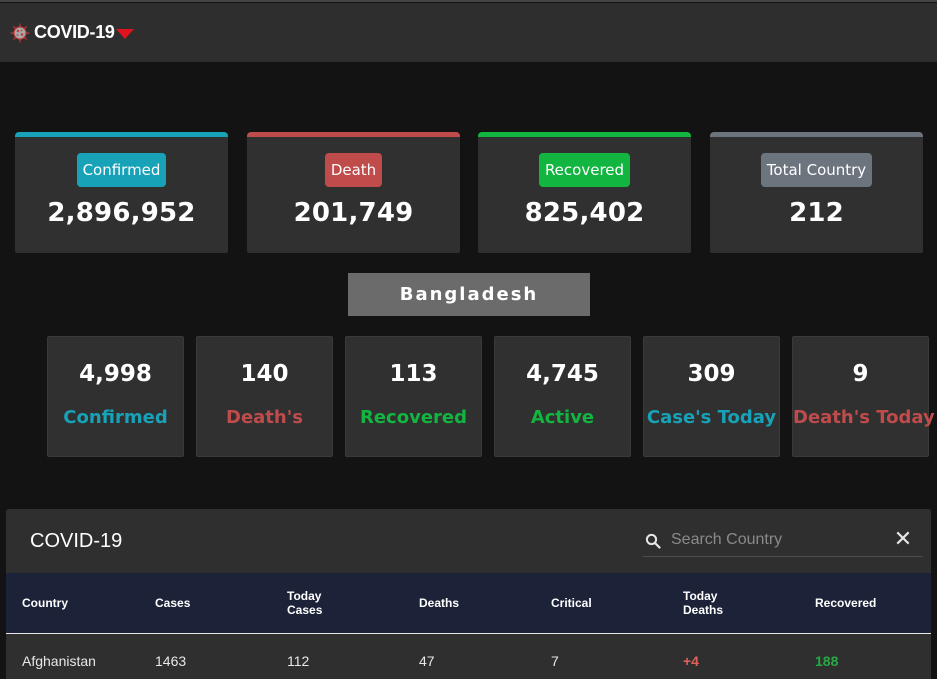  I want to click on country-stat-label: Active, so click(562, 417).